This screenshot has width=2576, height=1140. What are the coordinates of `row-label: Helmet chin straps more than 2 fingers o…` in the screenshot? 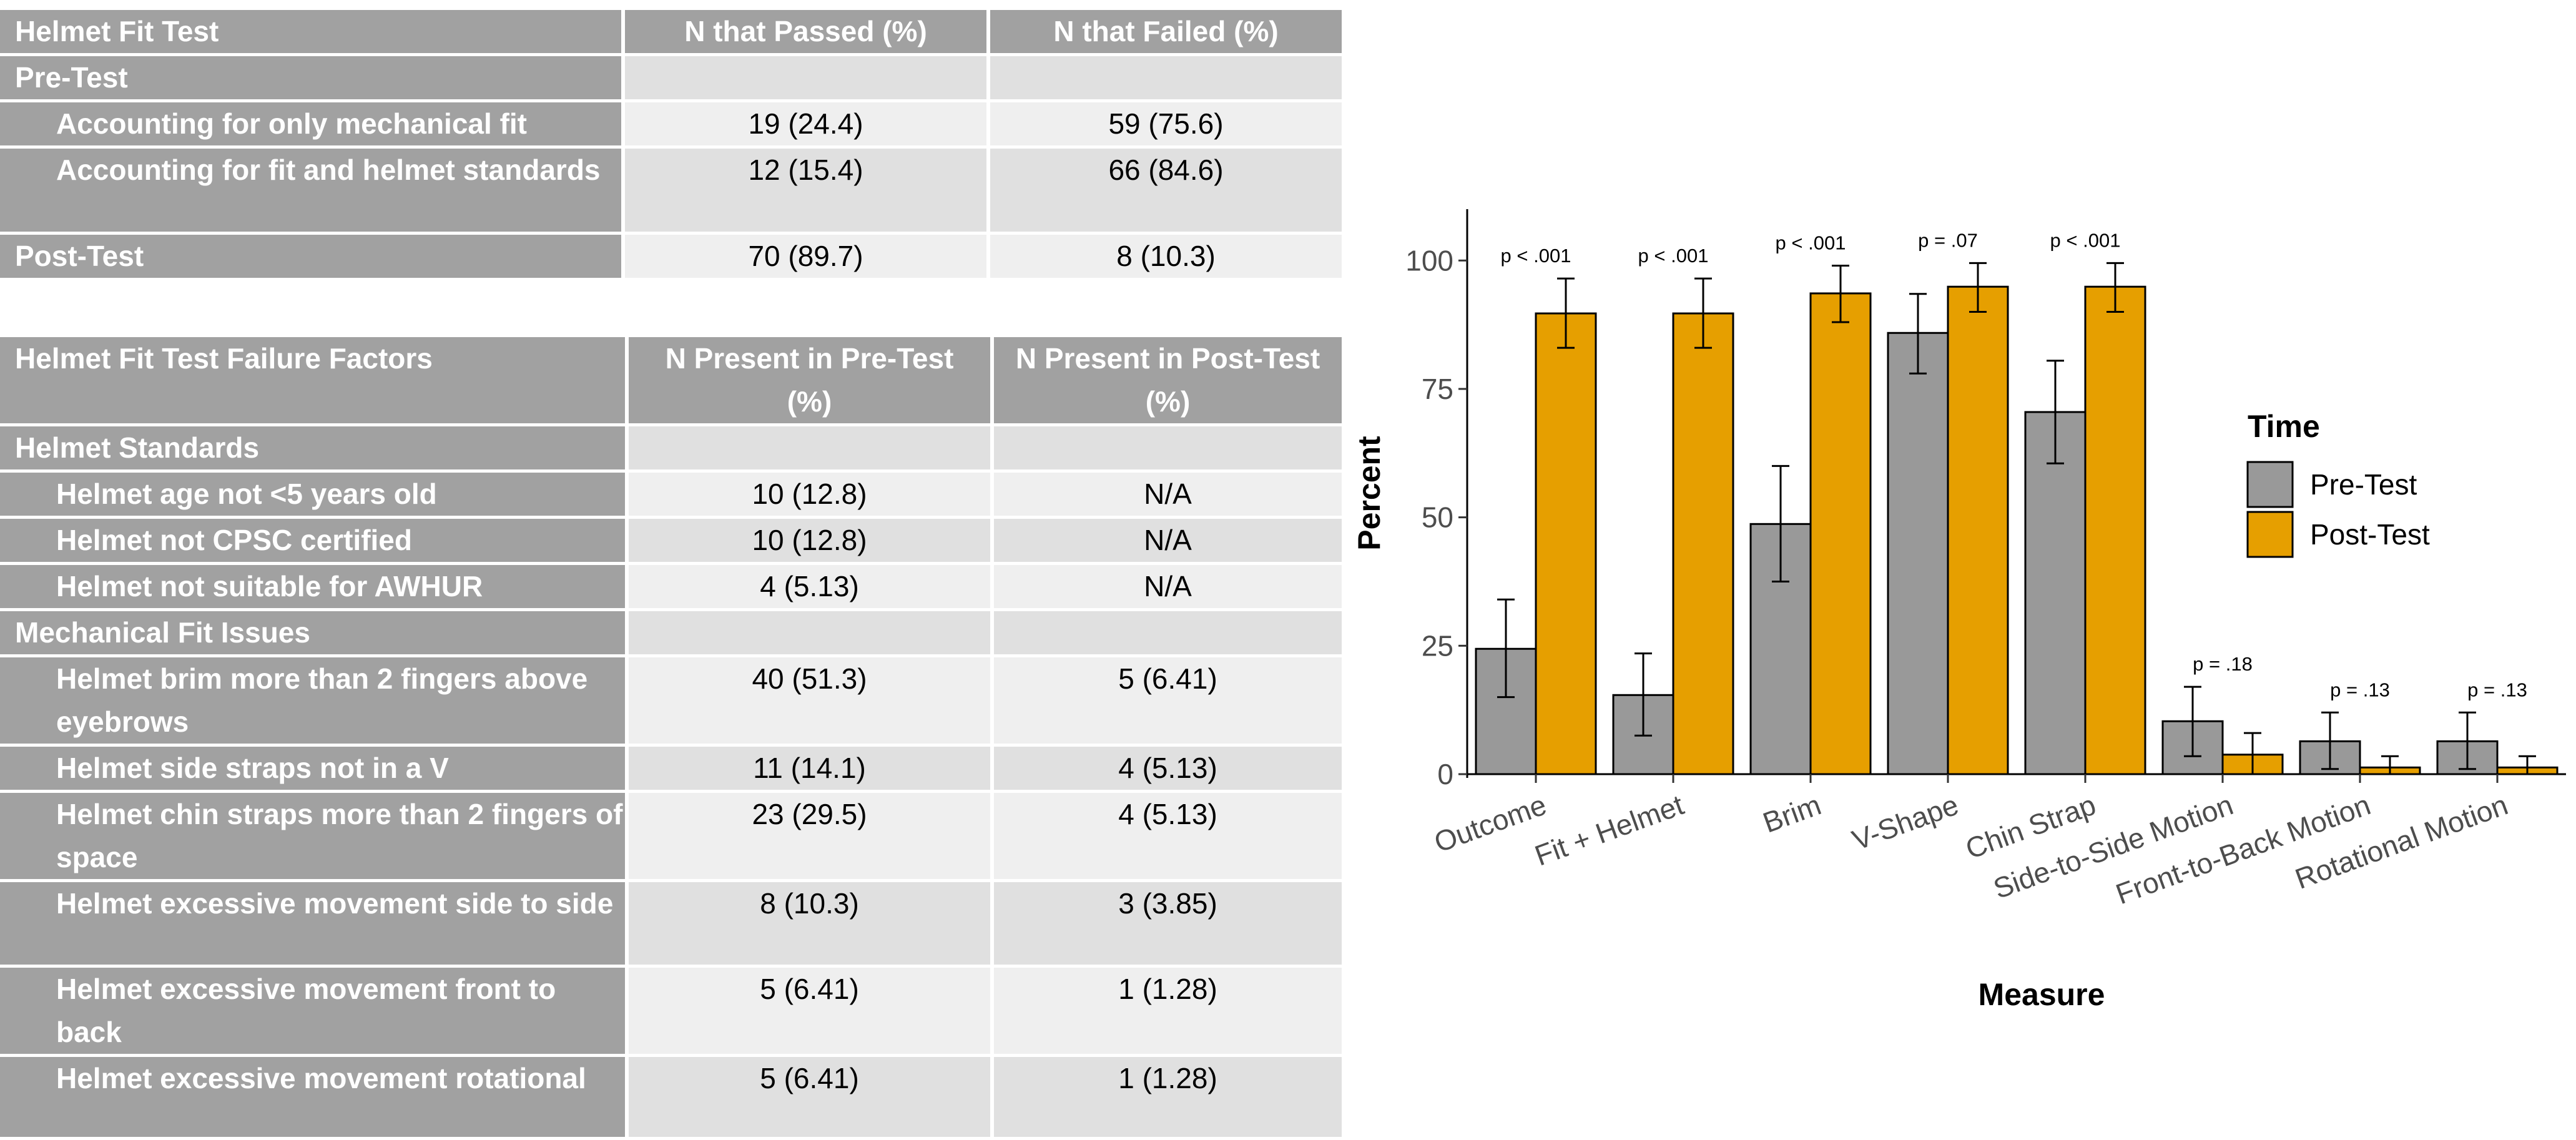 It's located at (339, 835).